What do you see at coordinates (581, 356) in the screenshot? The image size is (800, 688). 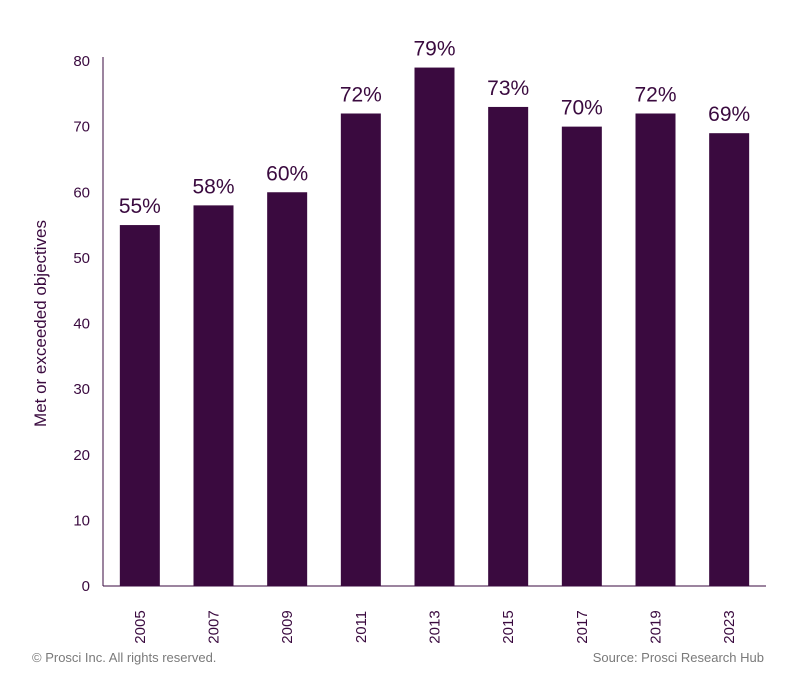 I see `bar-2017` at bounding box center [581, 356].